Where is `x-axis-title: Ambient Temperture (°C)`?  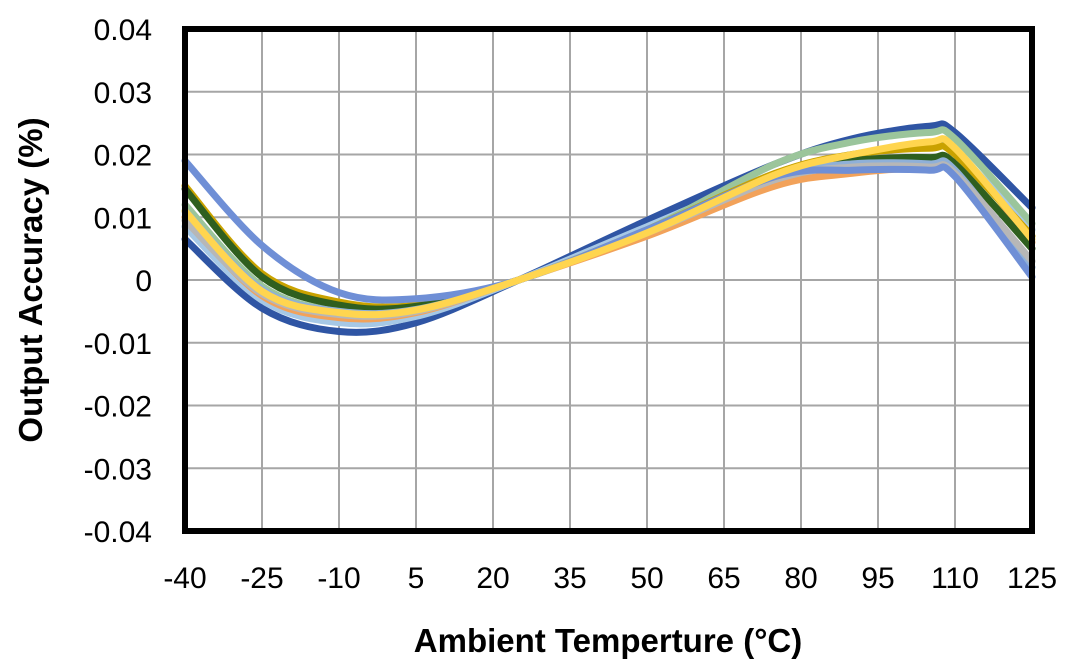
x-axis-title: Ambient Temperture (°C) is located at coordinates (608, 640).